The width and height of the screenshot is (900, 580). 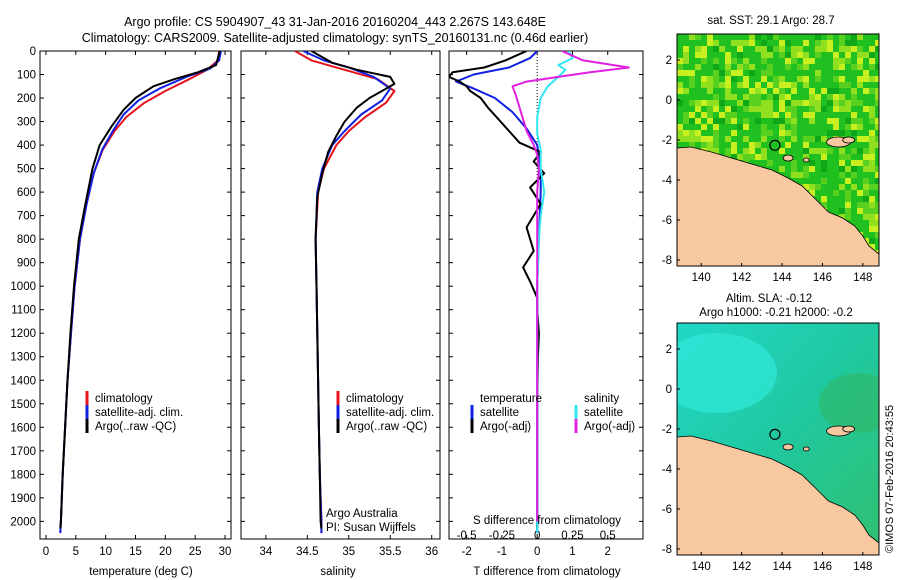 I want to click on y-tick-label: 200, so click(x=26, y=99).